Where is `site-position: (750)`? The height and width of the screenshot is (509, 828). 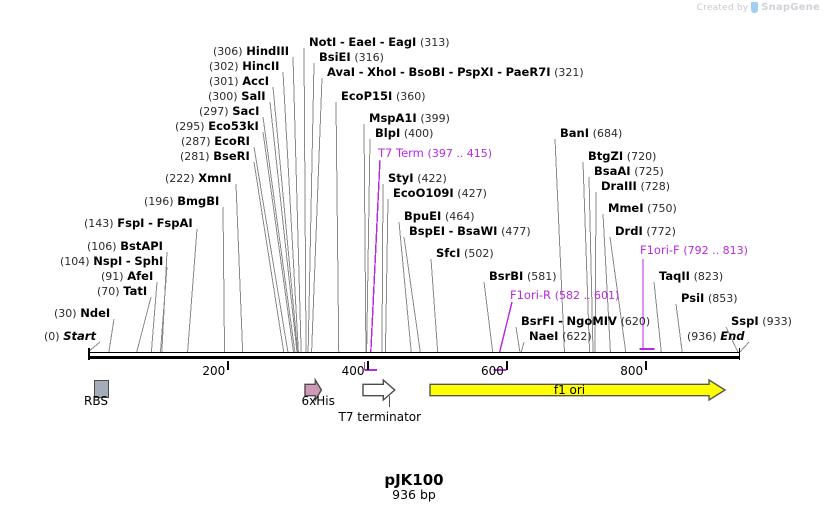 site-position: (750) is located at coordinates (662, 208).